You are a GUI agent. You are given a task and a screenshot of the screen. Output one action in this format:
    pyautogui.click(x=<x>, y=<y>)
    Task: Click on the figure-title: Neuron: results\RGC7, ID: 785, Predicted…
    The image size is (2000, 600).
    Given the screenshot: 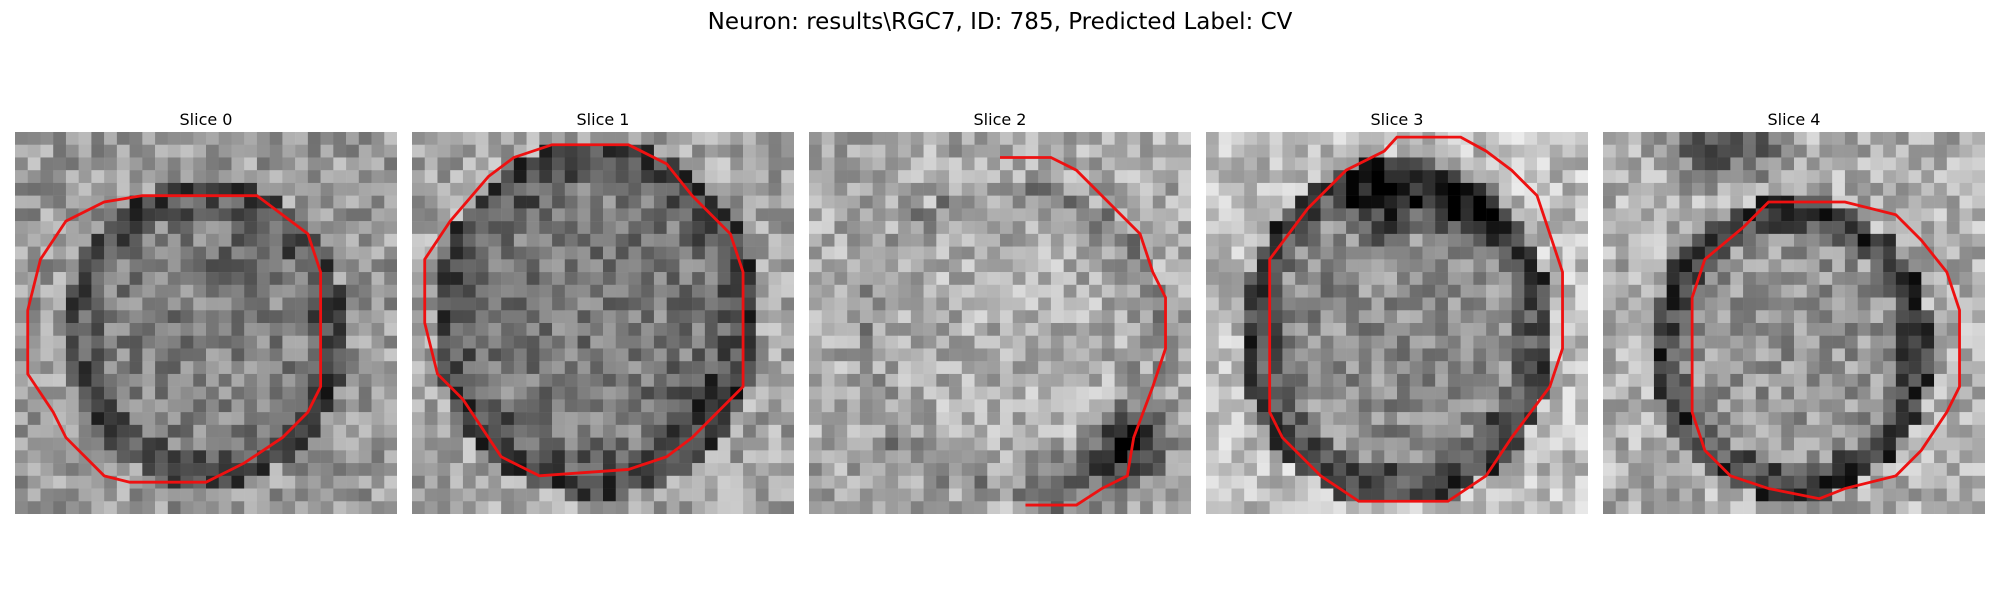 What is the action you would take?
    pyautogui.click(x=1000, y=22)
    